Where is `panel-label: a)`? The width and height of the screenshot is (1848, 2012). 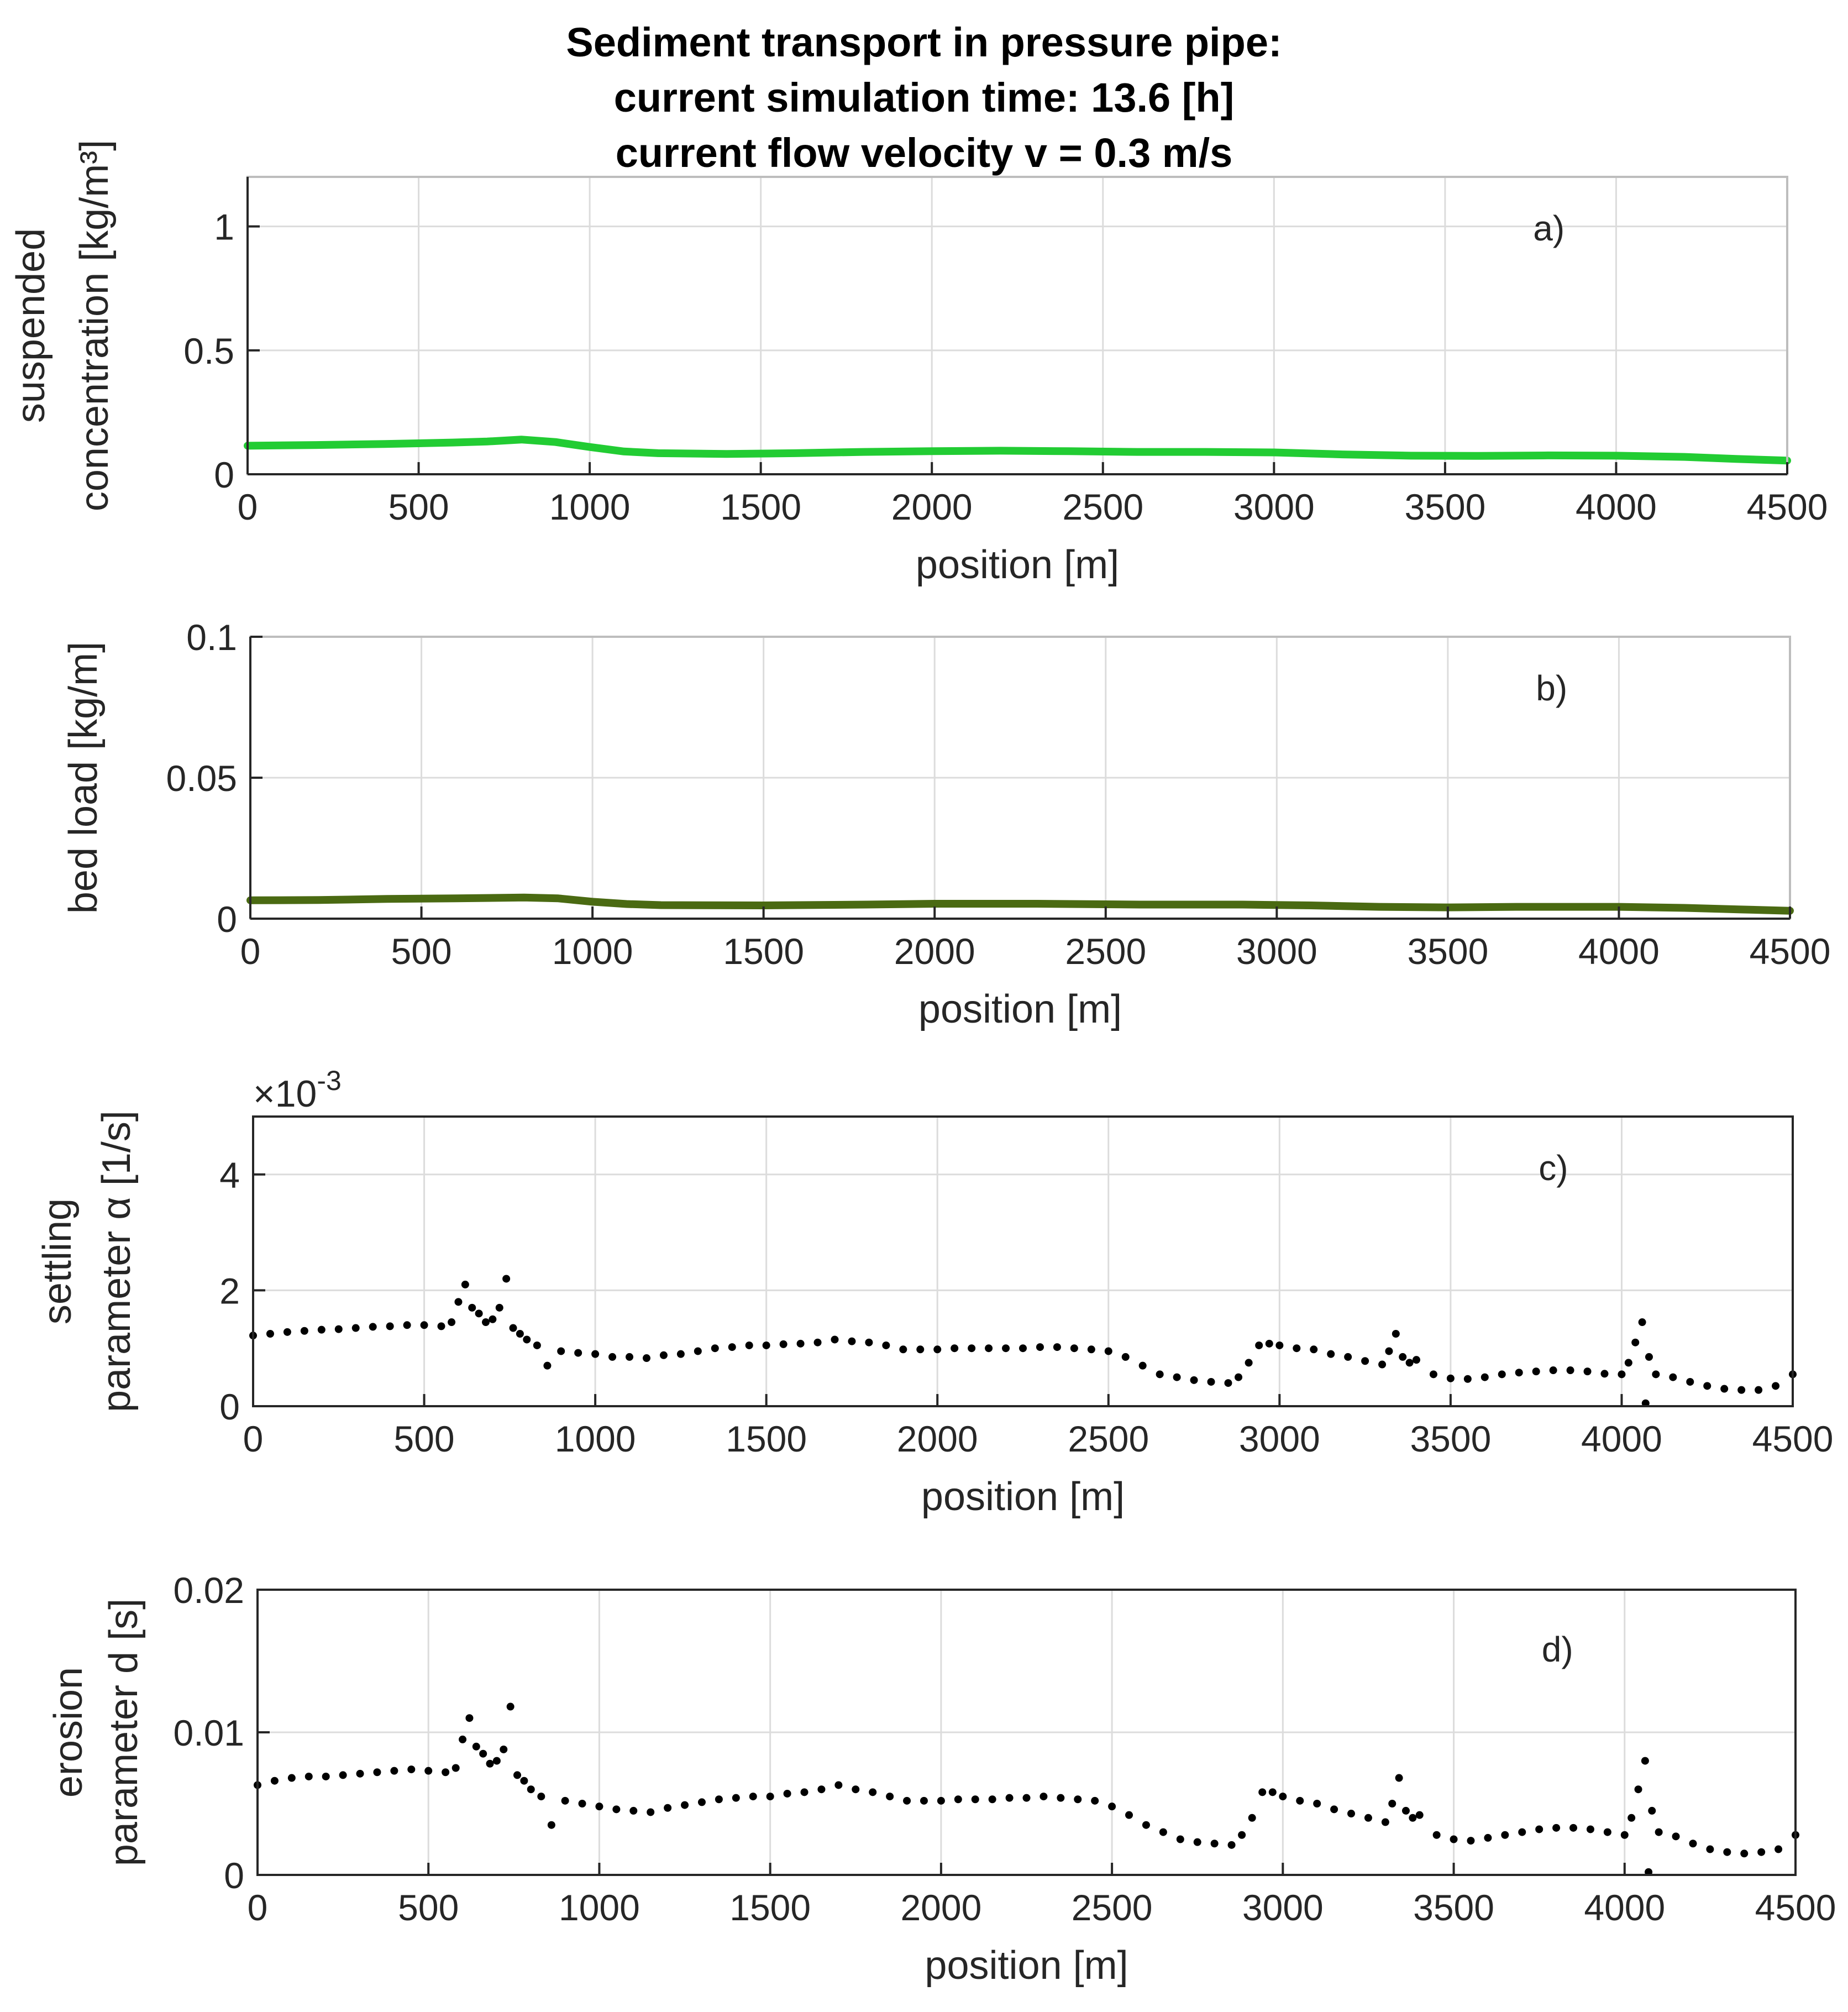
panel-label: a) is located at coordinates (1549, 228).